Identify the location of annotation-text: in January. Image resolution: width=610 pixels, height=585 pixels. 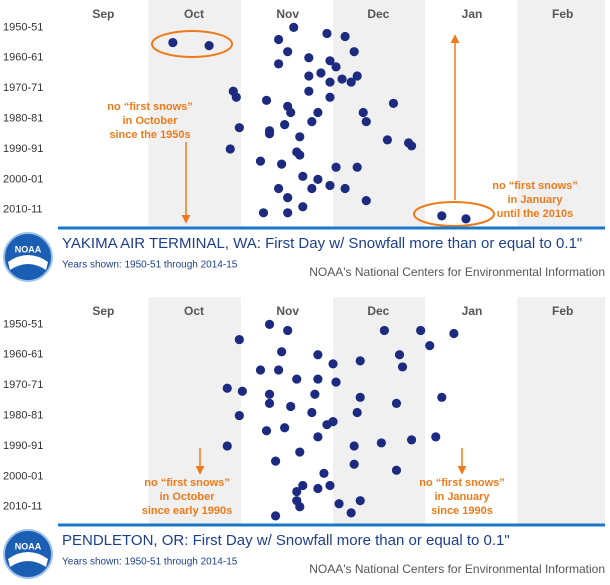
(462, 497).